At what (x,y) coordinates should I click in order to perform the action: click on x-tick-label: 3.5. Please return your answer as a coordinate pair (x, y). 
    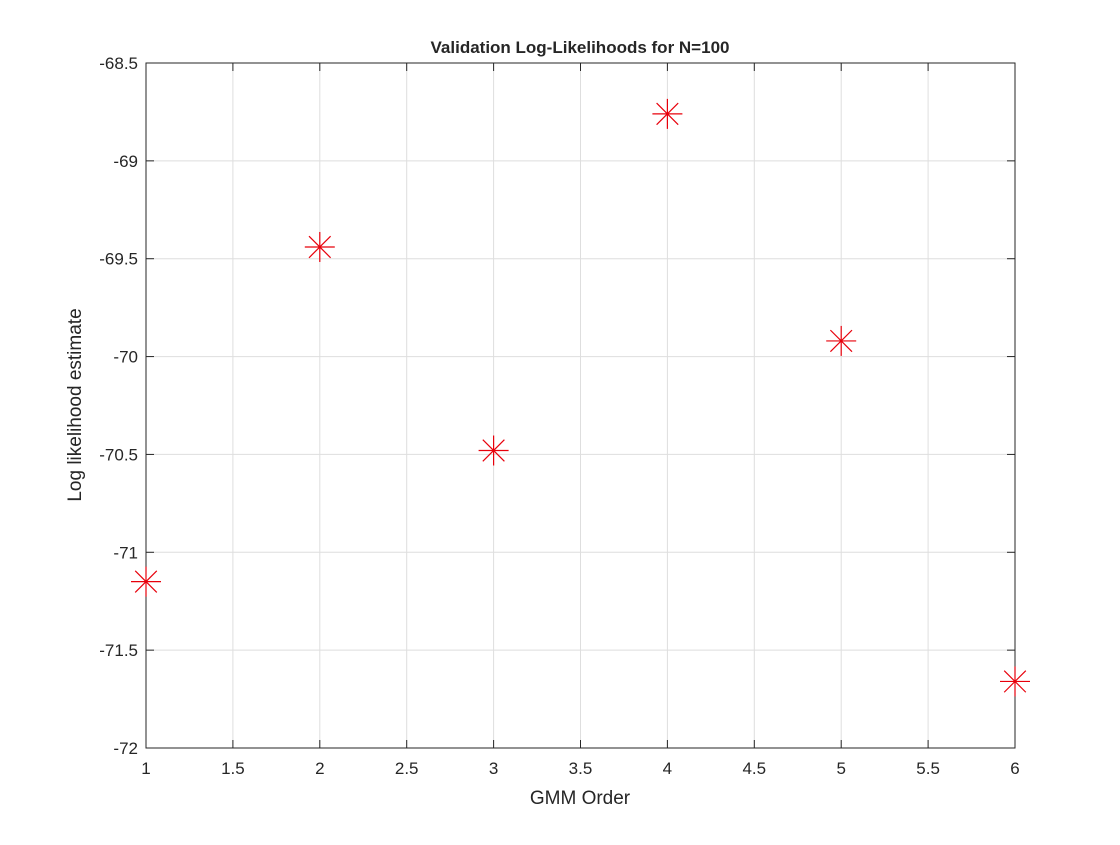
    Looking at the image, I should click on (581, 768).